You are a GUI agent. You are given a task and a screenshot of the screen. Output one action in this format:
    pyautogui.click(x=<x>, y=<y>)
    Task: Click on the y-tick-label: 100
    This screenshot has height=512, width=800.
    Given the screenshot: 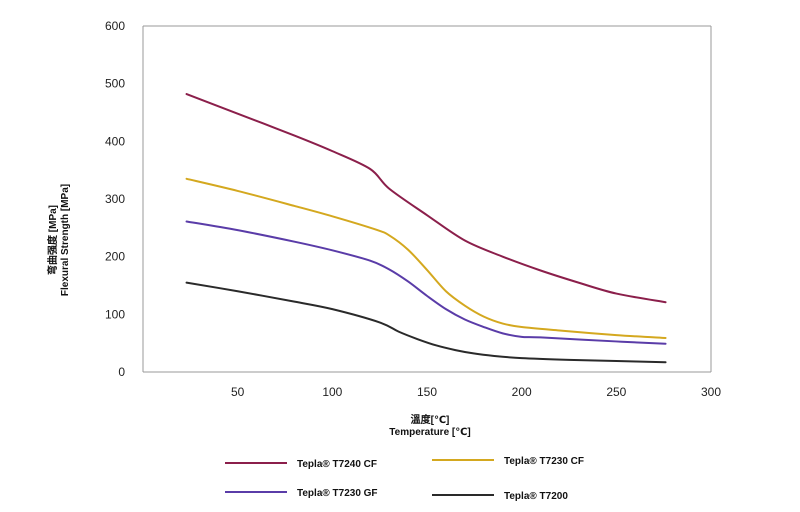 What is the action you would take?
    pyautogui.click(x=115, y=314)
    